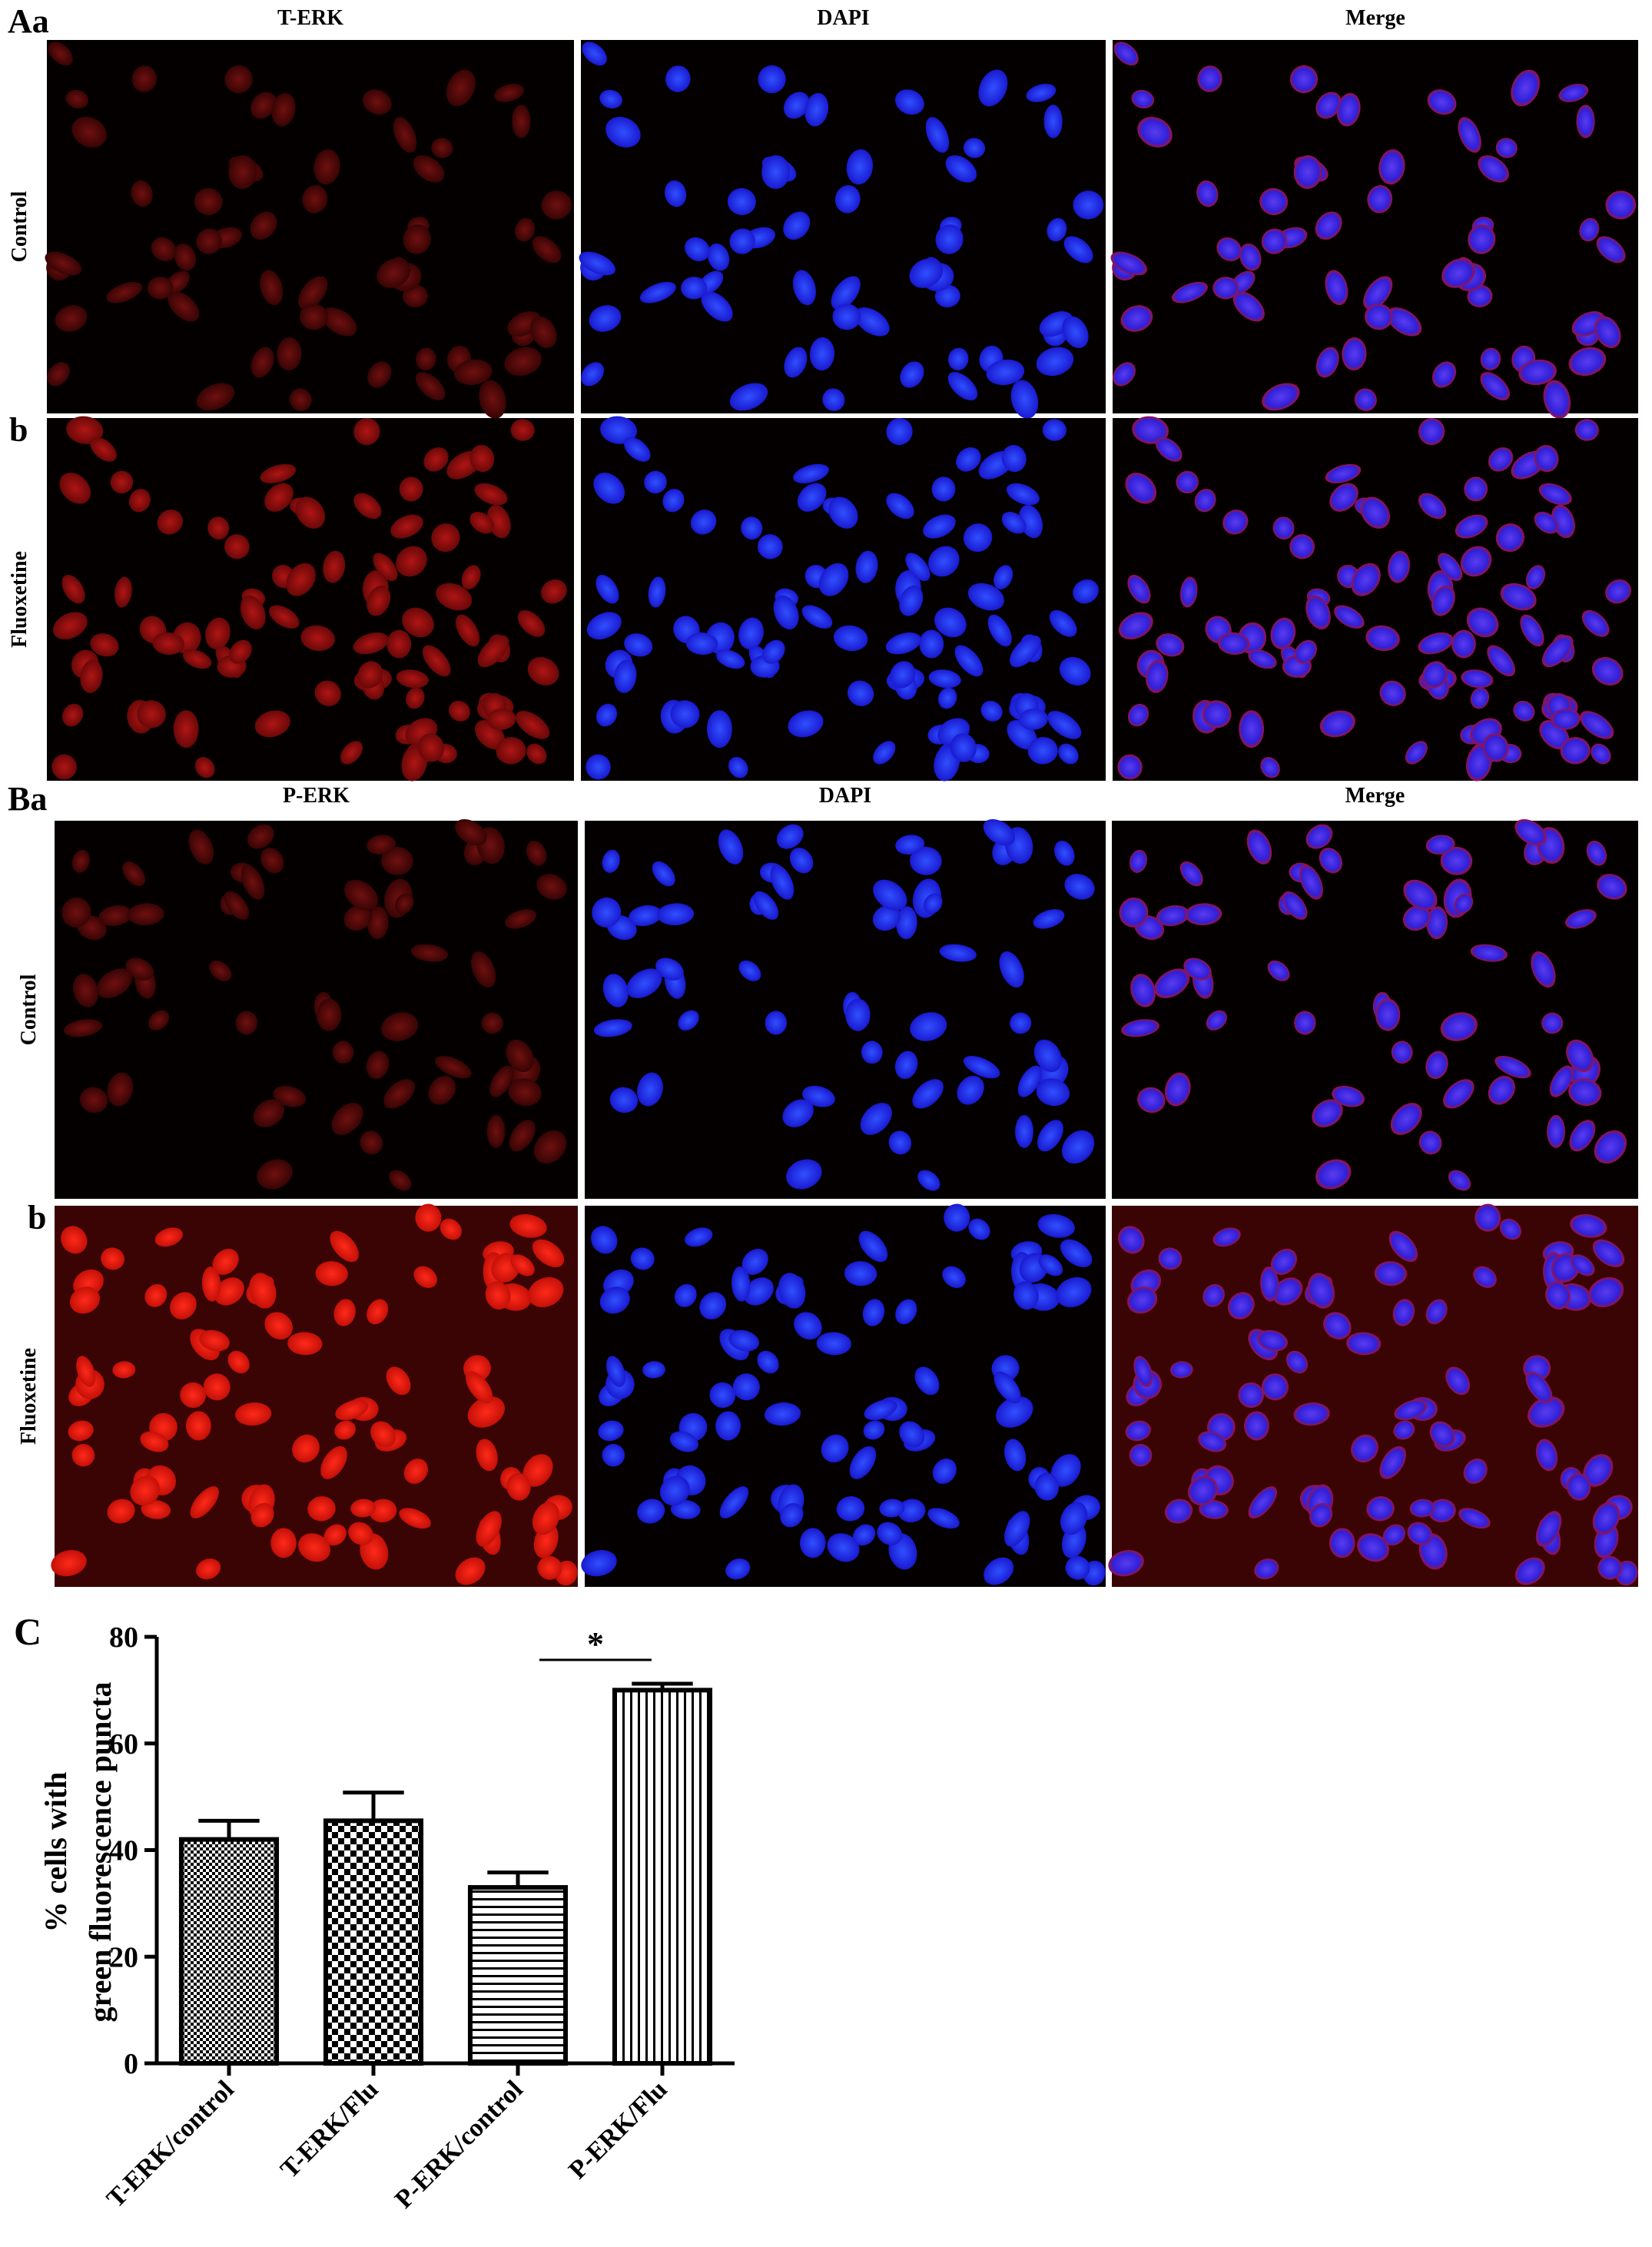 The image size is (1652, 2247). What do you see at coordinates (595, 1644) in the screenshot?
I see `significance-mark: *` at bounding box center [595, 1644].